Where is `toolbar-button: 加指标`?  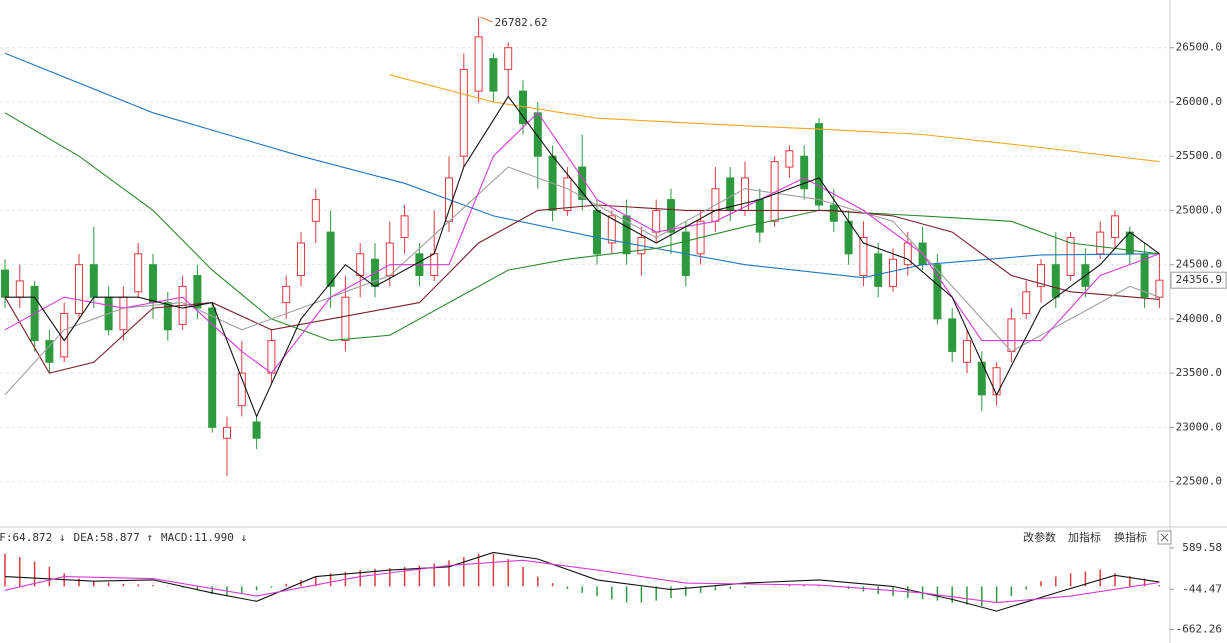
toolbar-button: 加指标 is located at coordinates (1084, 537).